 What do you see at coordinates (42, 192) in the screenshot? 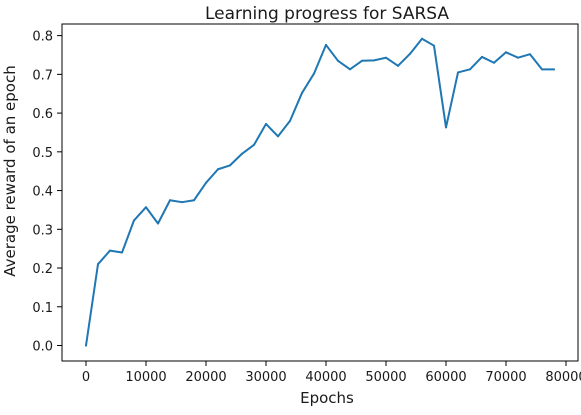
I see `y-tick-label: 0.4` at bounding box center [42, 192].